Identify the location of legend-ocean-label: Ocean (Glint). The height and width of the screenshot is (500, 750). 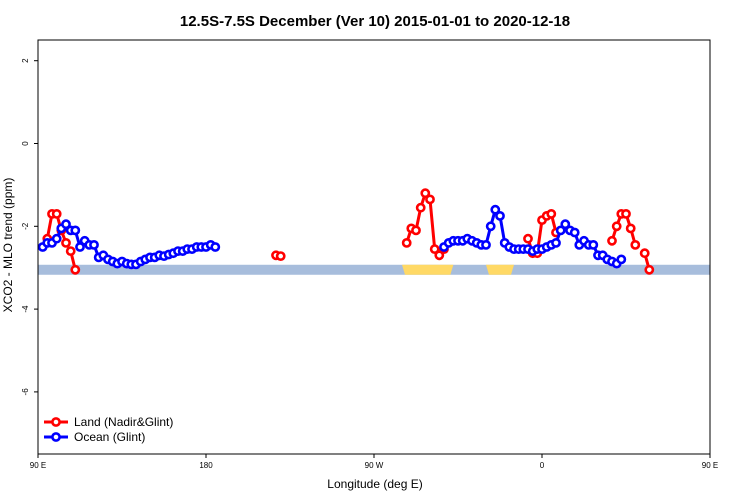
(109, 437).